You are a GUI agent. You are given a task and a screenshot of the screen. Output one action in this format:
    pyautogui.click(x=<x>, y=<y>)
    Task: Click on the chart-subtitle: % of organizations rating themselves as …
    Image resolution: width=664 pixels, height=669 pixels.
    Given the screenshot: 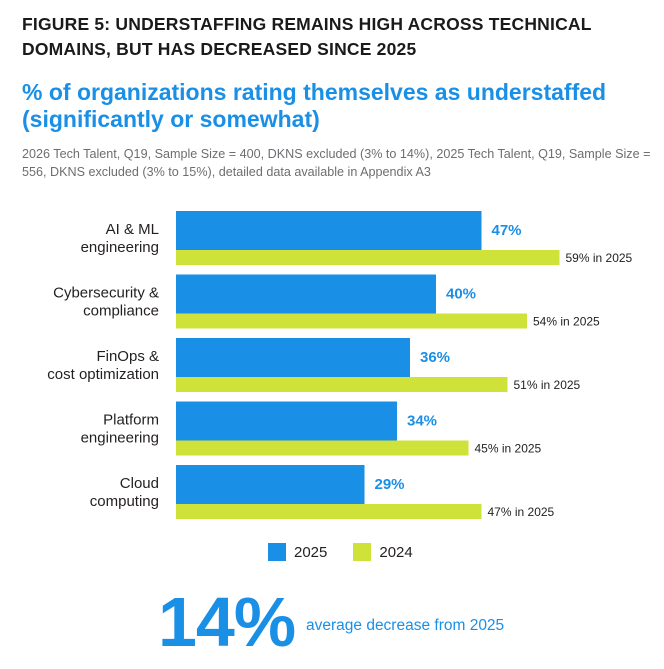 What is the action you would take?
    pyautogui.click(x=314, y=105)
    